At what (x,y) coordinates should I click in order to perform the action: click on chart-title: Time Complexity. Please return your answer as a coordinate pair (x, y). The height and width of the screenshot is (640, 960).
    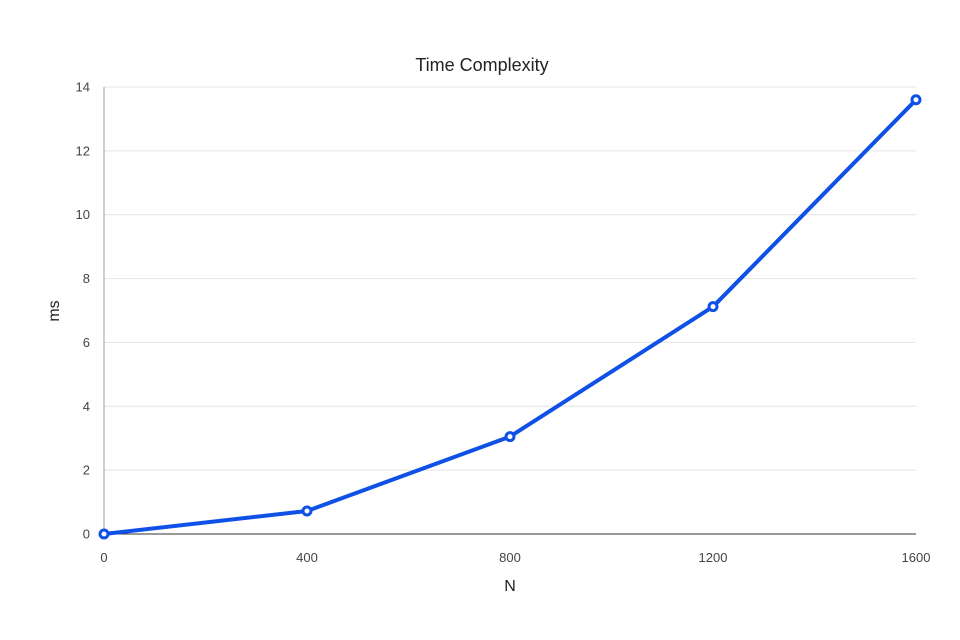
    Looking at the image, I should click on (481, 65).